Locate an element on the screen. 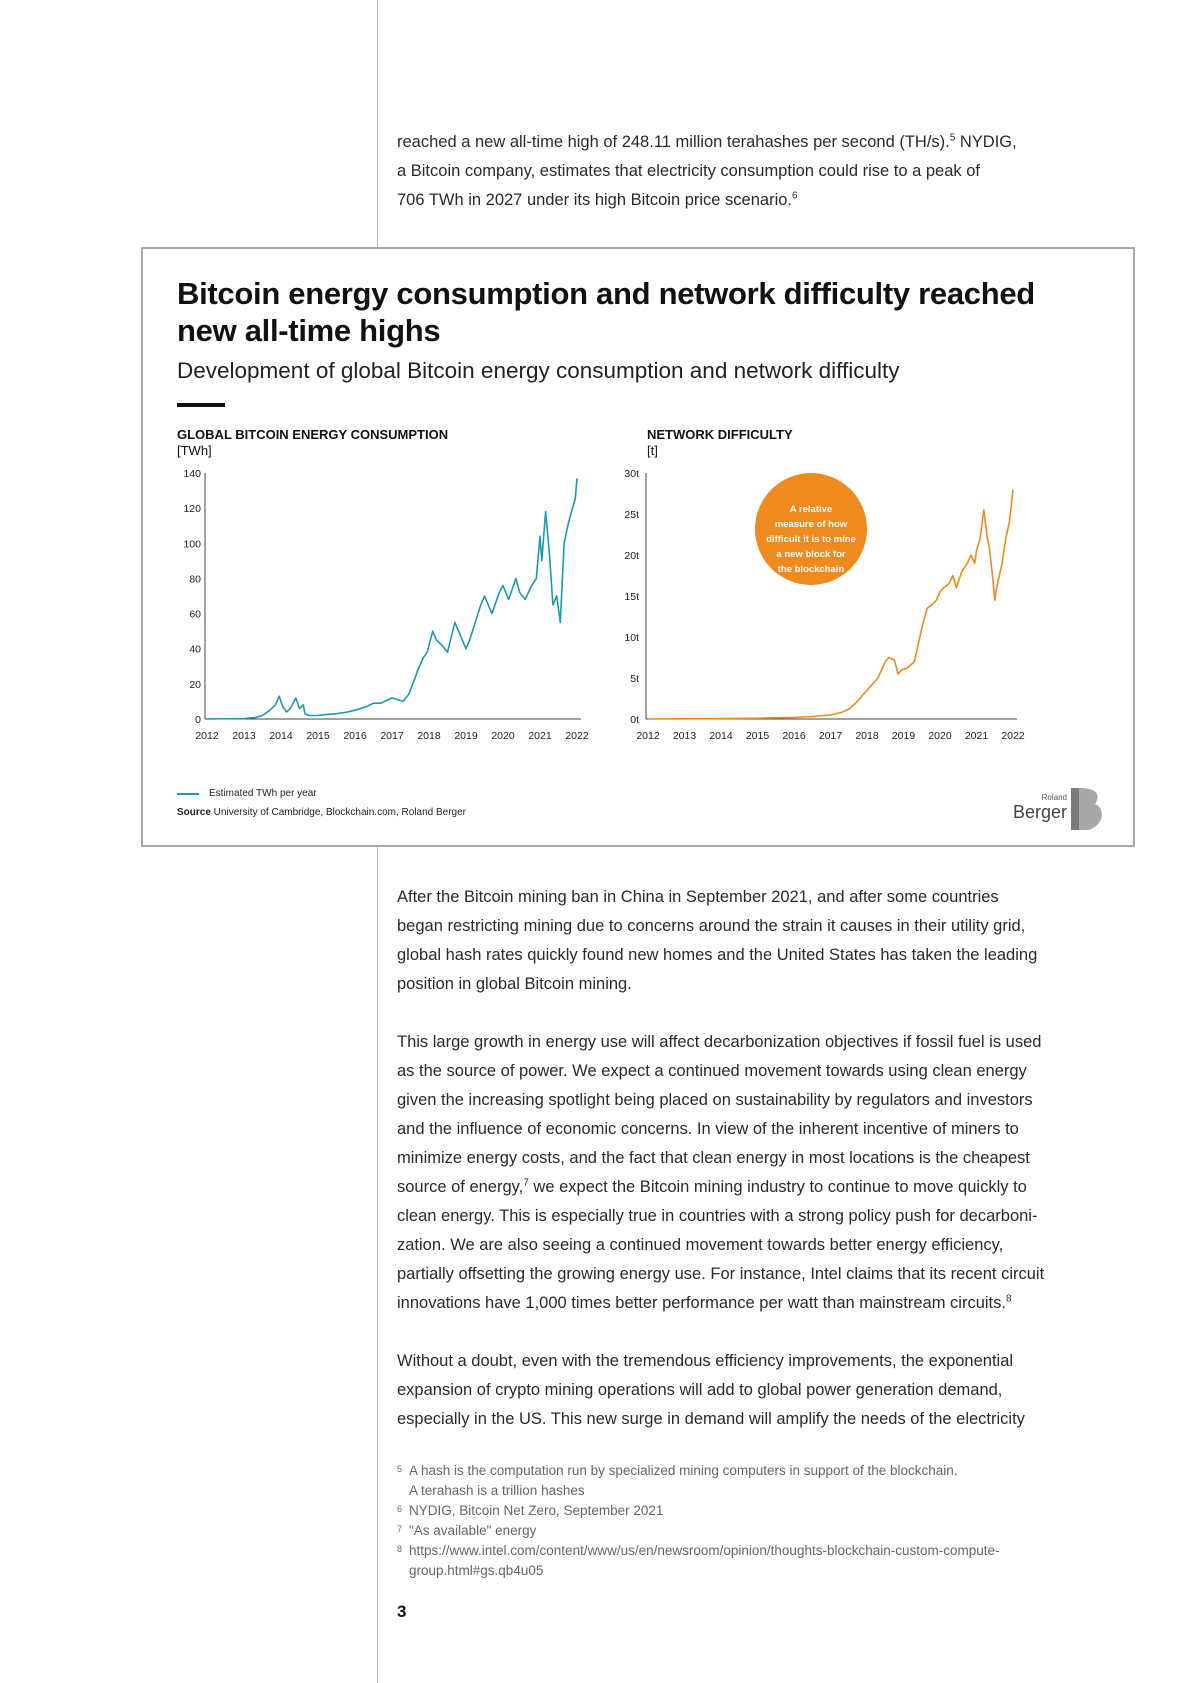 Image resolution: width=1190 pixels, height=1683 pixels. callout-text: measure of how is located at coordinates (811, 524).